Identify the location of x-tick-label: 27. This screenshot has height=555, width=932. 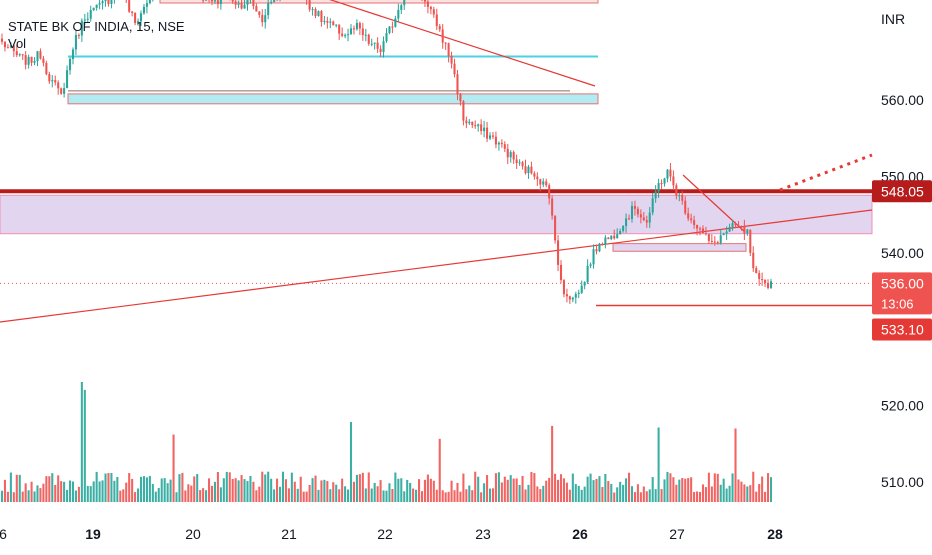
(677, 534).